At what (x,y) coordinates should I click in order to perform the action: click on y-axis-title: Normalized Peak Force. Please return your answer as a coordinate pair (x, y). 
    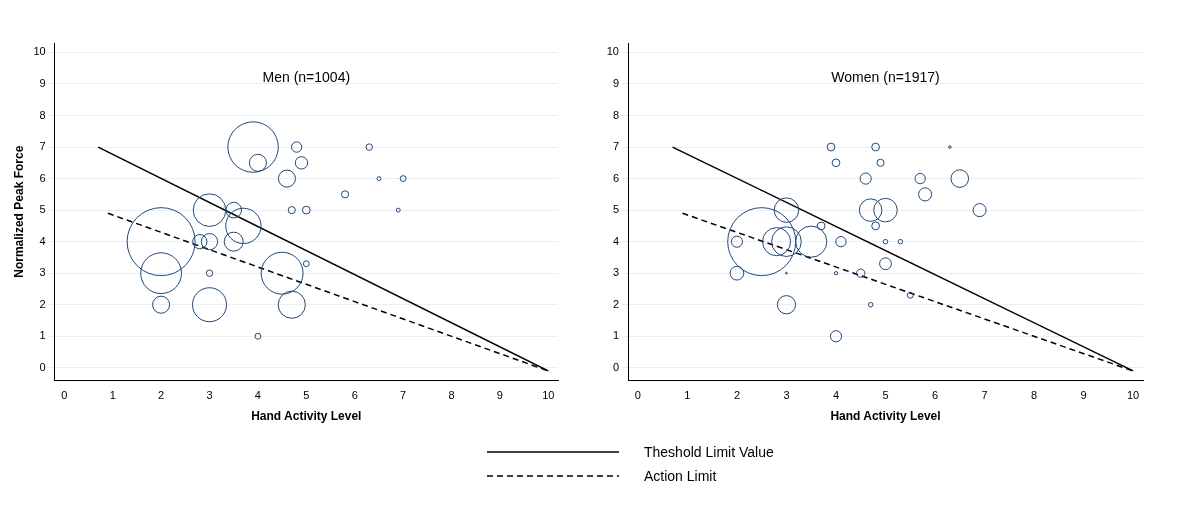
    Looking at the image, I should click on (18, 211).